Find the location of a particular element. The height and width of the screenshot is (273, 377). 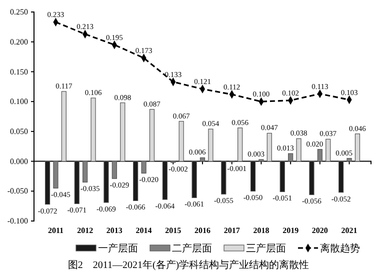

x-tick-label: 2018 is located at coordinates (261, 230).